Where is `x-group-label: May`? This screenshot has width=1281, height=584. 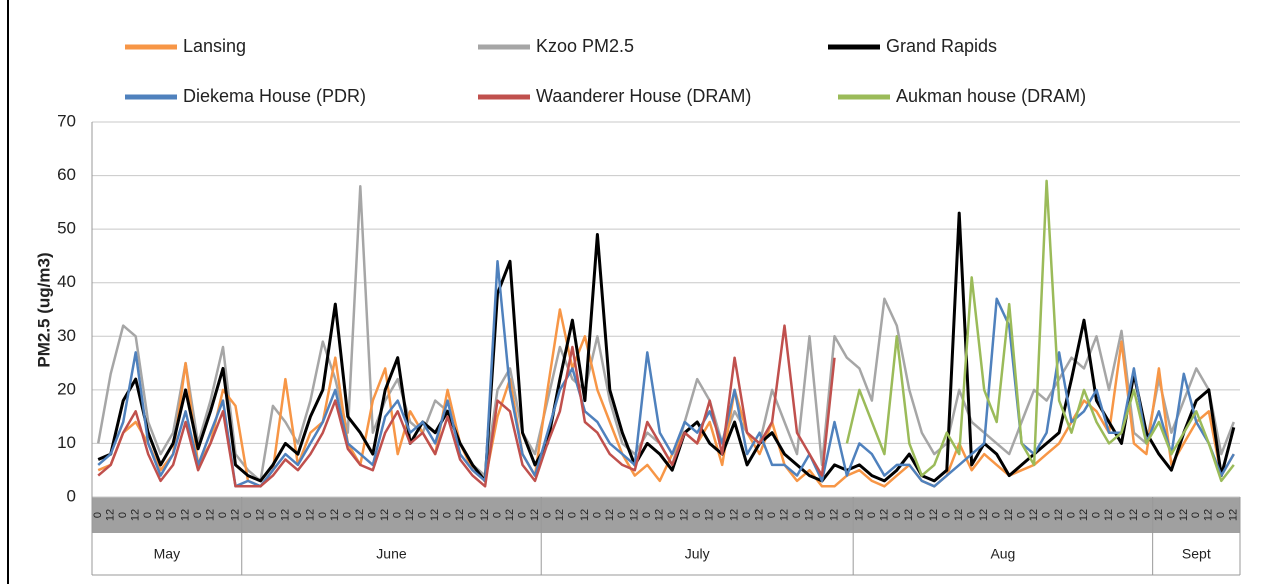 x-group-label: May is located at coordinates (167, 554).